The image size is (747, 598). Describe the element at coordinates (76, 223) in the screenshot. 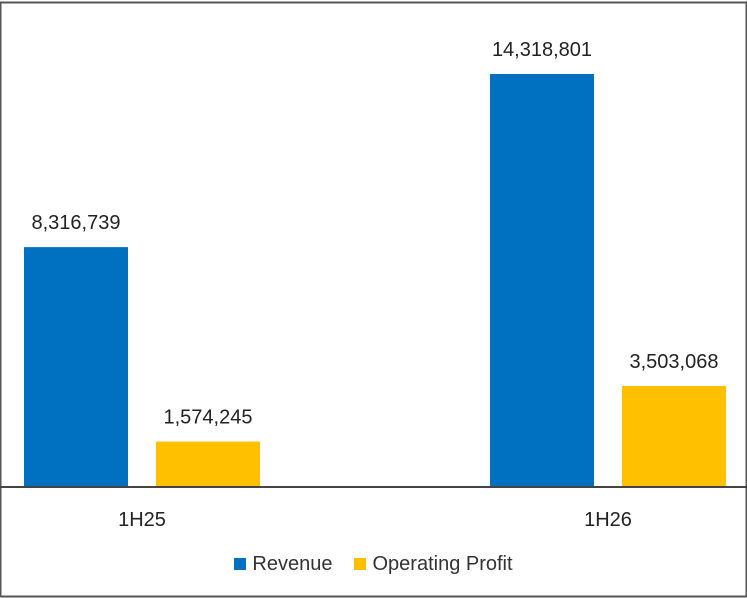

I see `data-label-revenue-1h25: 8,316,739` at that location.